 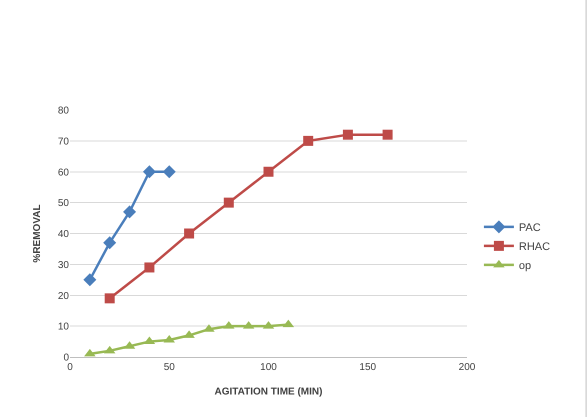 I want to click on x-axis-title: AGITATION TIME (MIN), so click(x=268, y=392).